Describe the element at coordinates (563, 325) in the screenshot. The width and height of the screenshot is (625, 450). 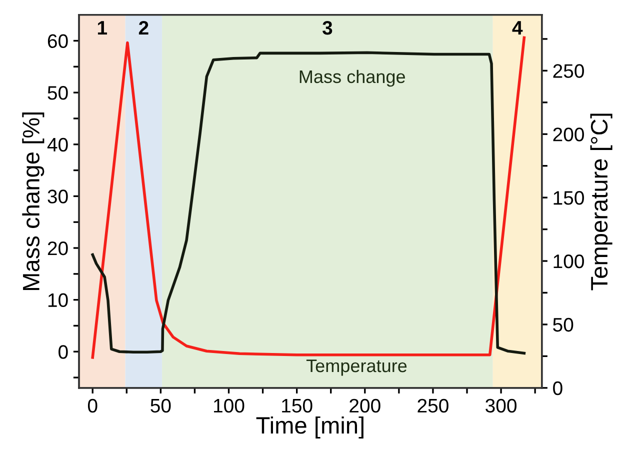
I see `y2-tick-label: 50` at that location.